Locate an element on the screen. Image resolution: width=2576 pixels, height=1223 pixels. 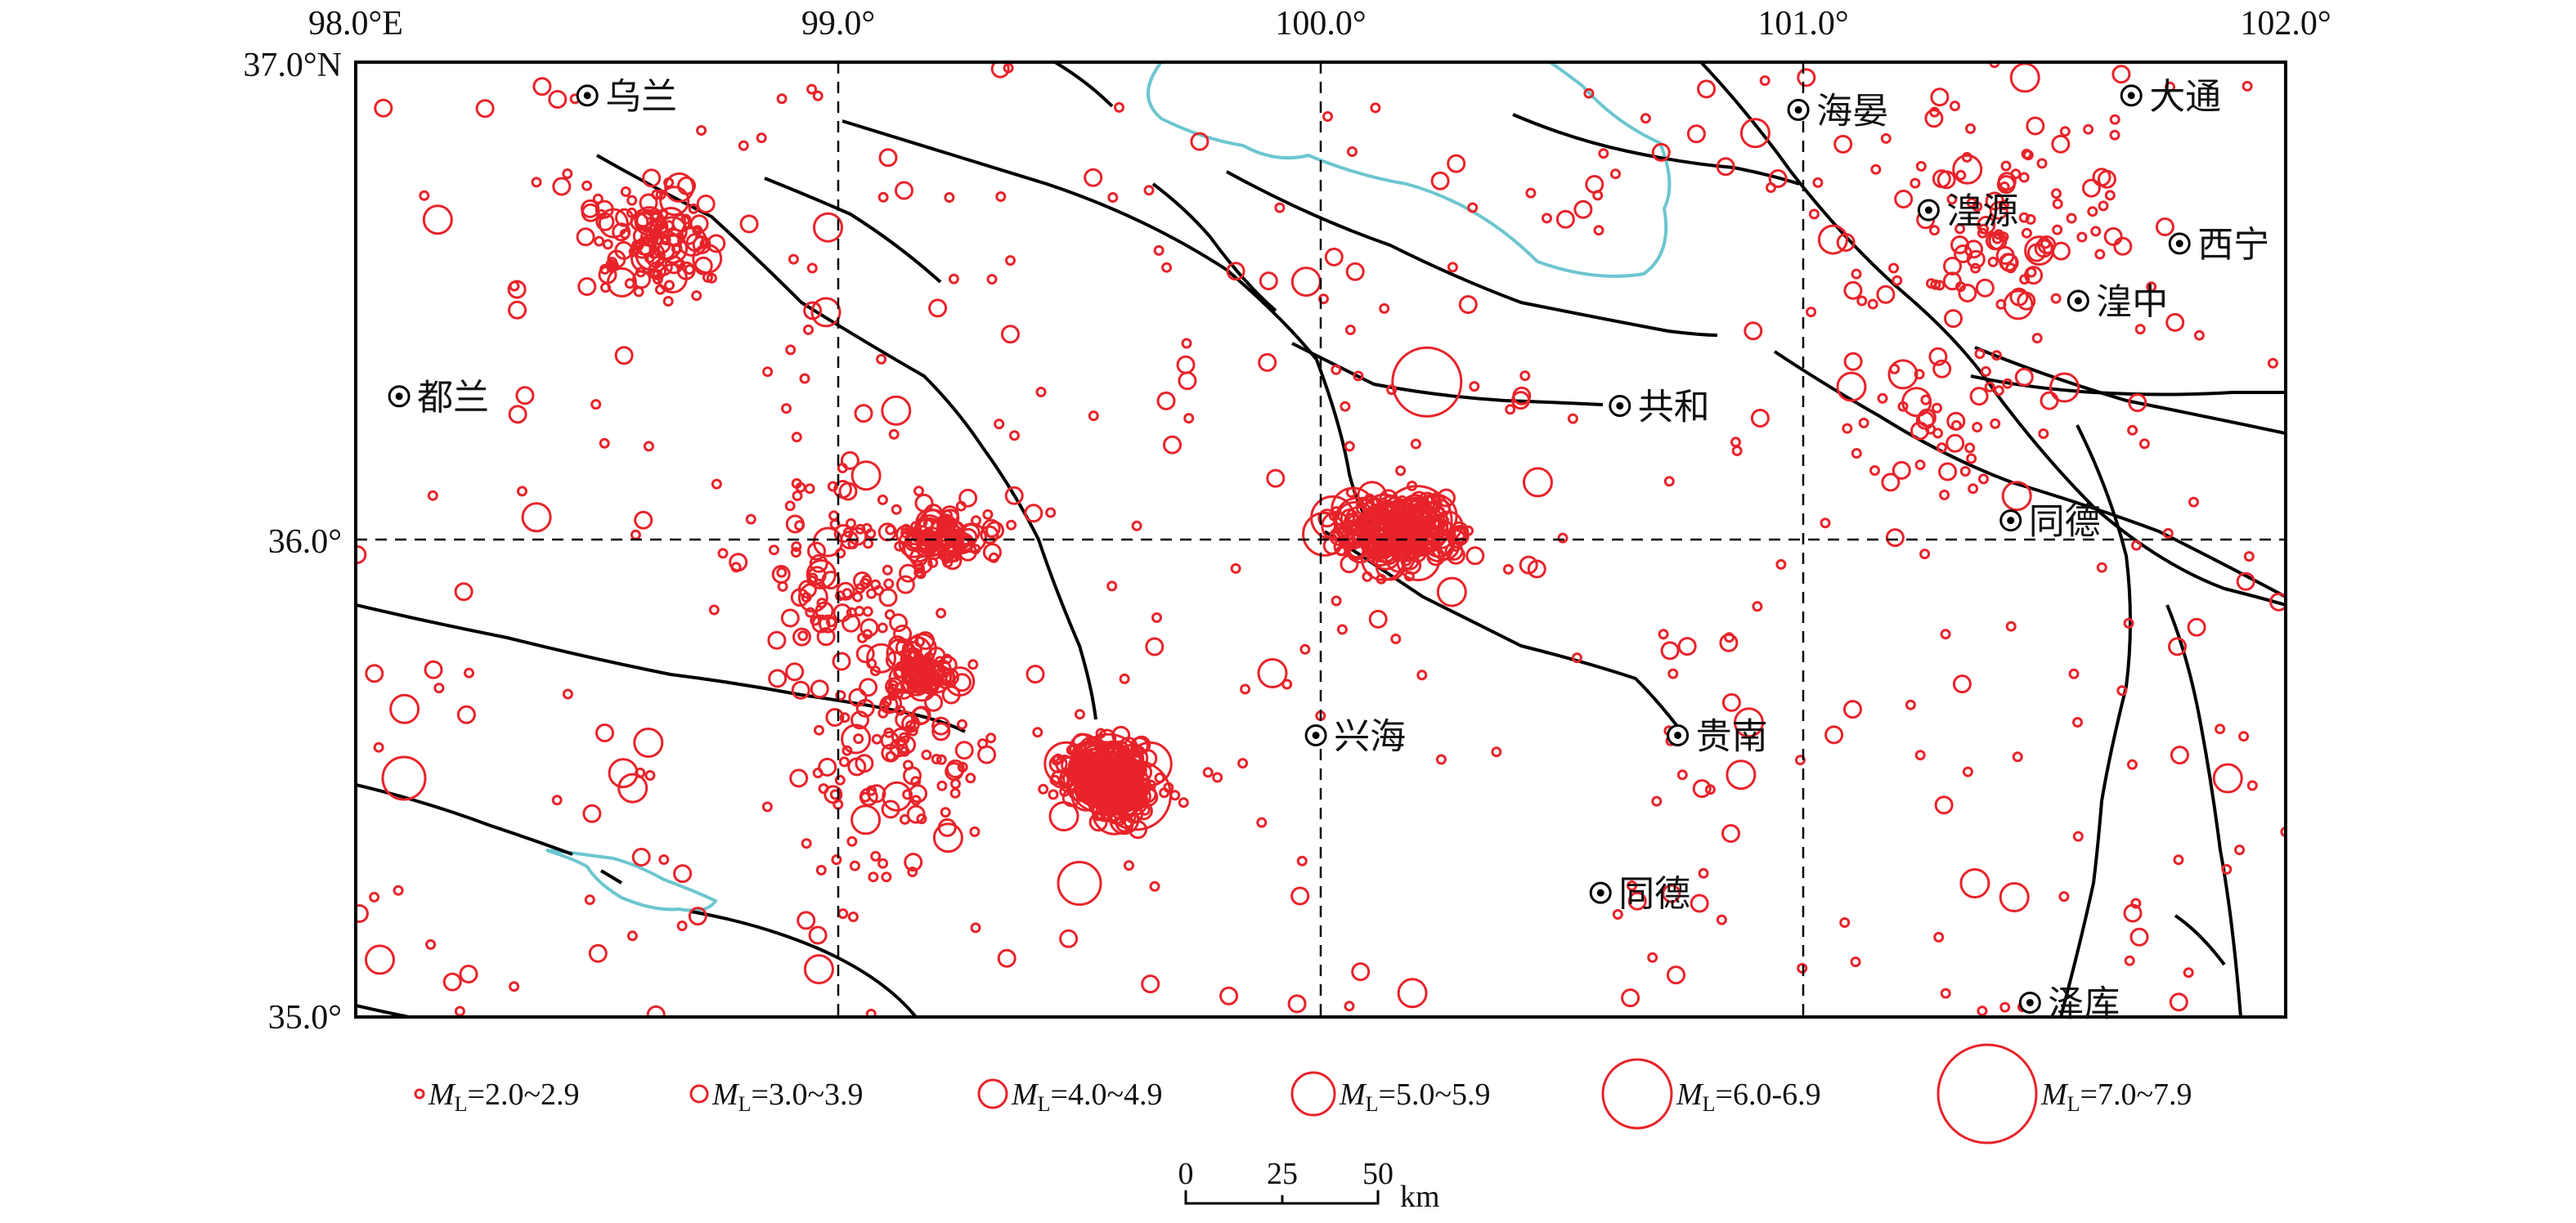
legend-symbol is located at coordinates (420, 1094).